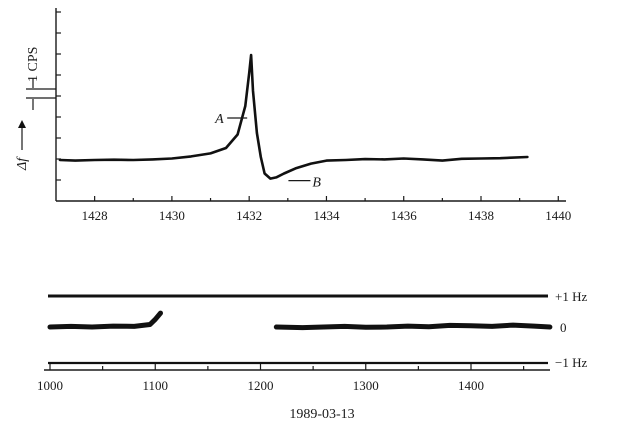  Describe the element at coordinates (481, 215) in the screenshot. I see `top-x-tick-label-1438: 1438` at that location.